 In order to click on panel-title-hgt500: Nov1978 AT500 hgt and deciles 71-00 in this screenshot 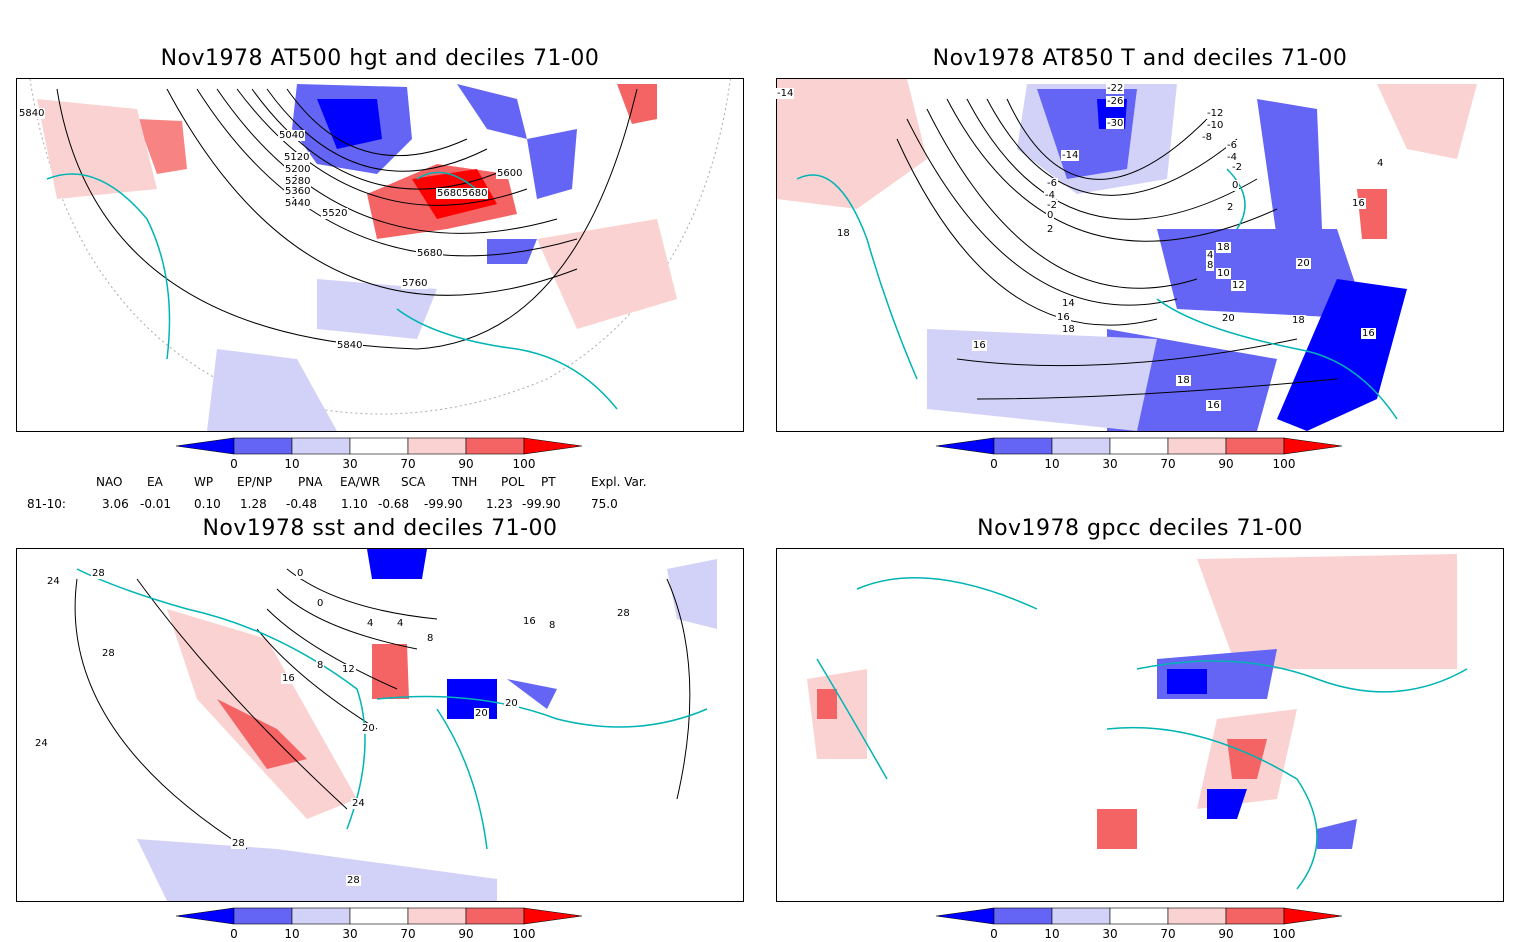, I will do `click(380, 58)`.